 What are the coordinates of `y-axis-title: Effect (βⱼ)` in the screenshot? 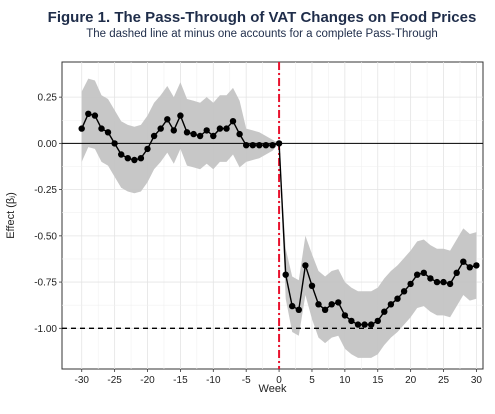 It's located at (11, 215).